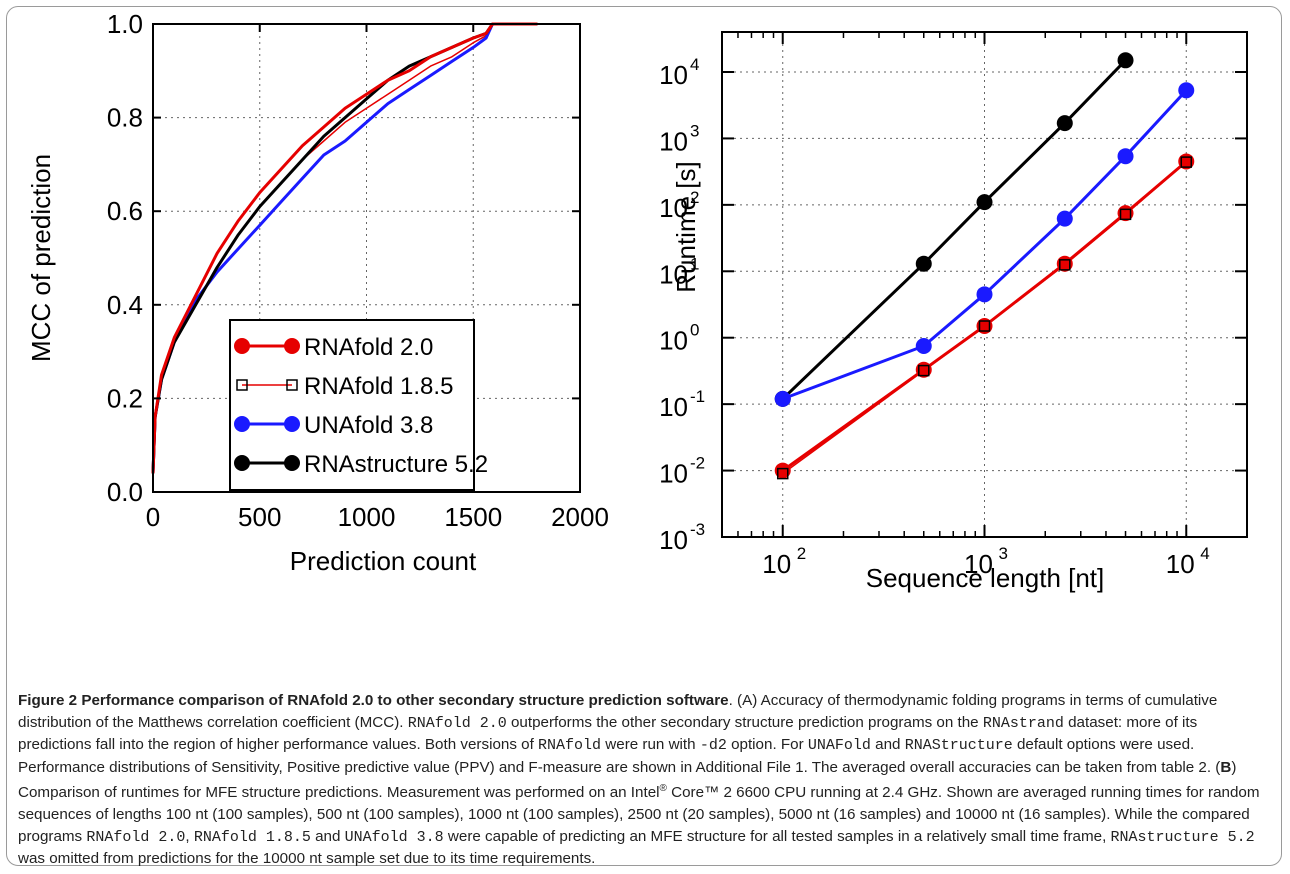 The height and width of the screenshot is (874, 1290). What do you see at coordinates (697, 396) in the screenshot?
I see `chart-b-ytick-exponent: -1` at bounding box center [697, 396].